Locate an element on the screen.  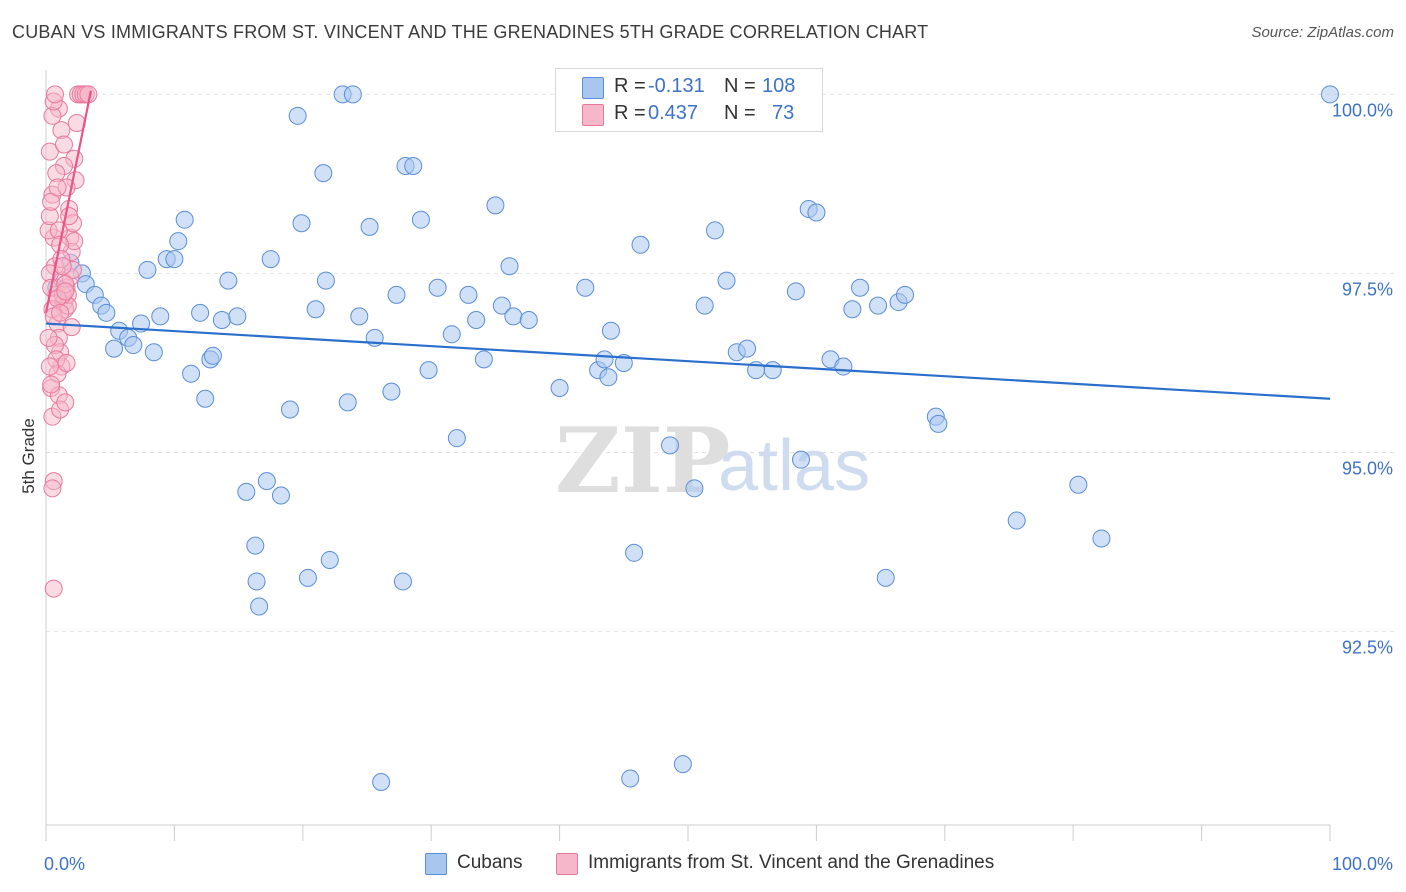
legend-n-label: N = is located at coordinates (740, 86).